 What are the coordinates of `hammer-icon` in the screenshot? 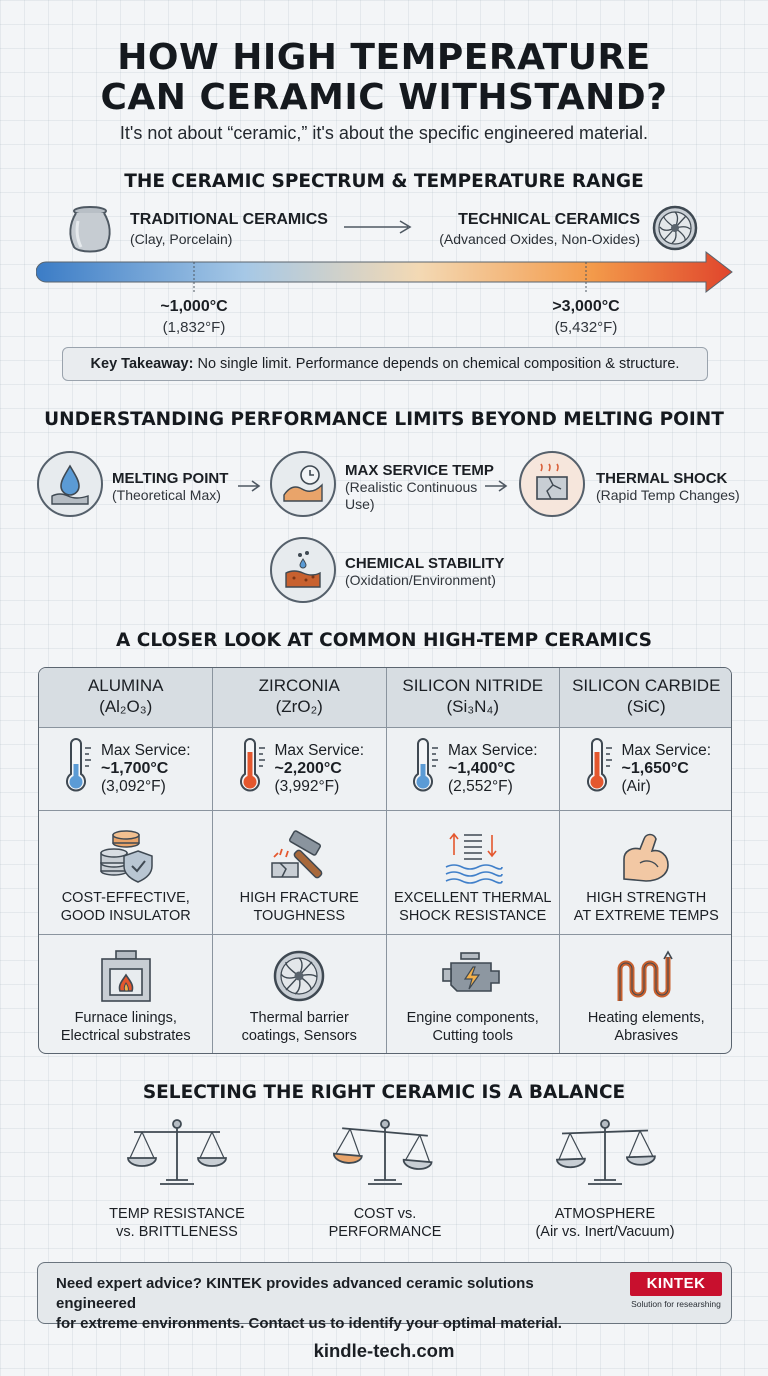 It's located at (299, 859).